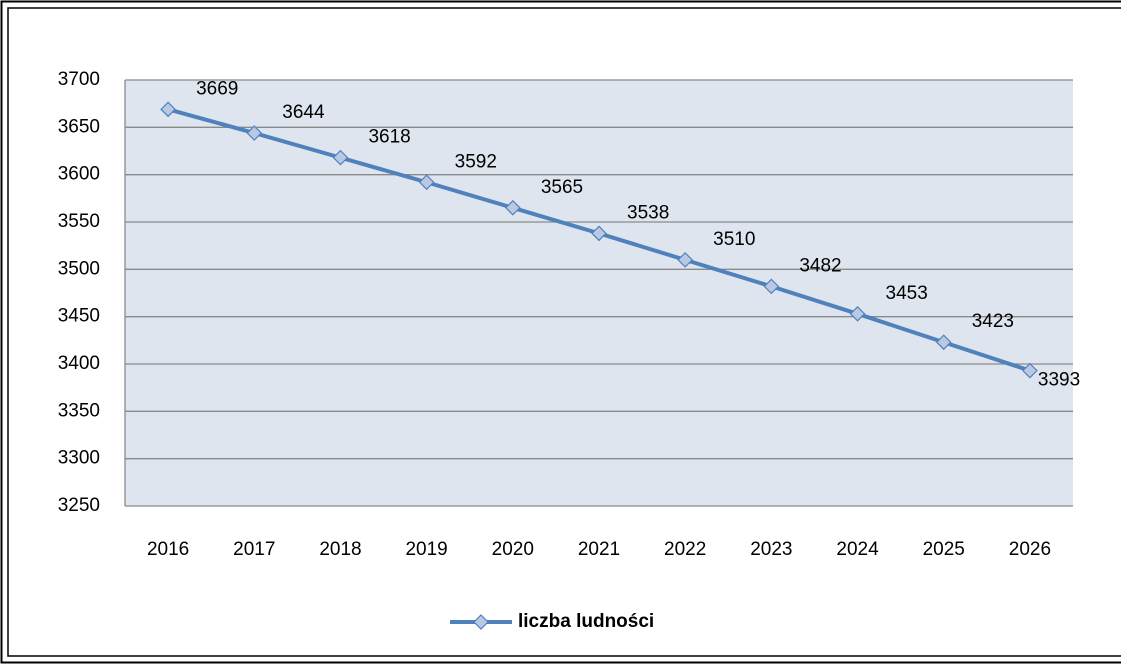 This screenshot has height=669, width=1121. What do you see at coordinates (79, 505) in the screenshot?
I see `y-tick-label: 3250` at bounding box center [79, 505].